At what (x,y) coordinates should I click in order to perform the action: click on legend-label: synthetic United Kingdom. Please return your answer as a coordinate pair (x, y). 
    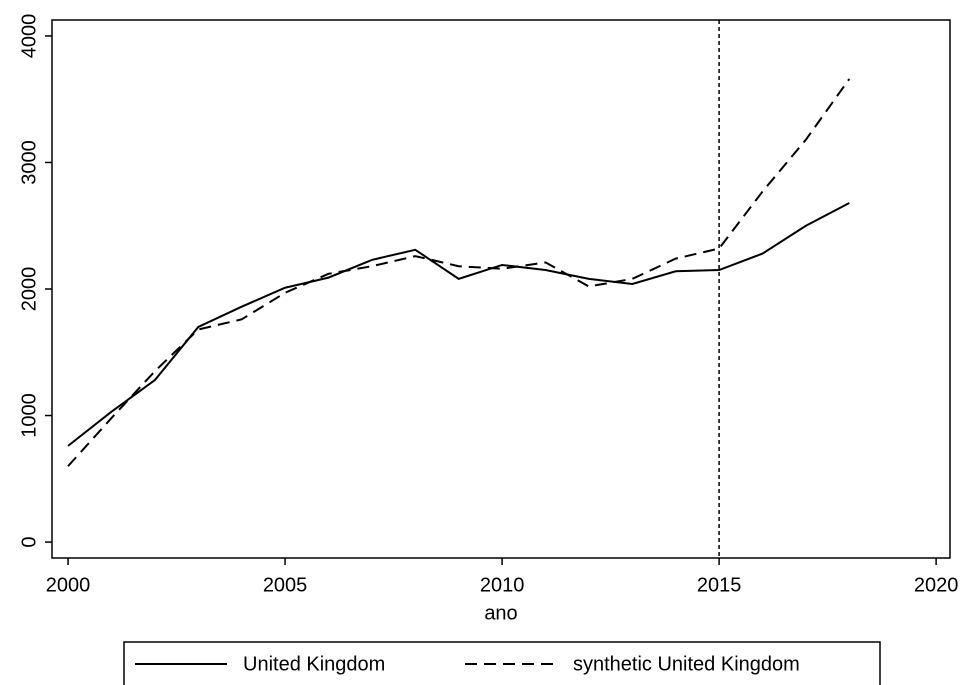
    Looking at the image, I should click on (686, 664).